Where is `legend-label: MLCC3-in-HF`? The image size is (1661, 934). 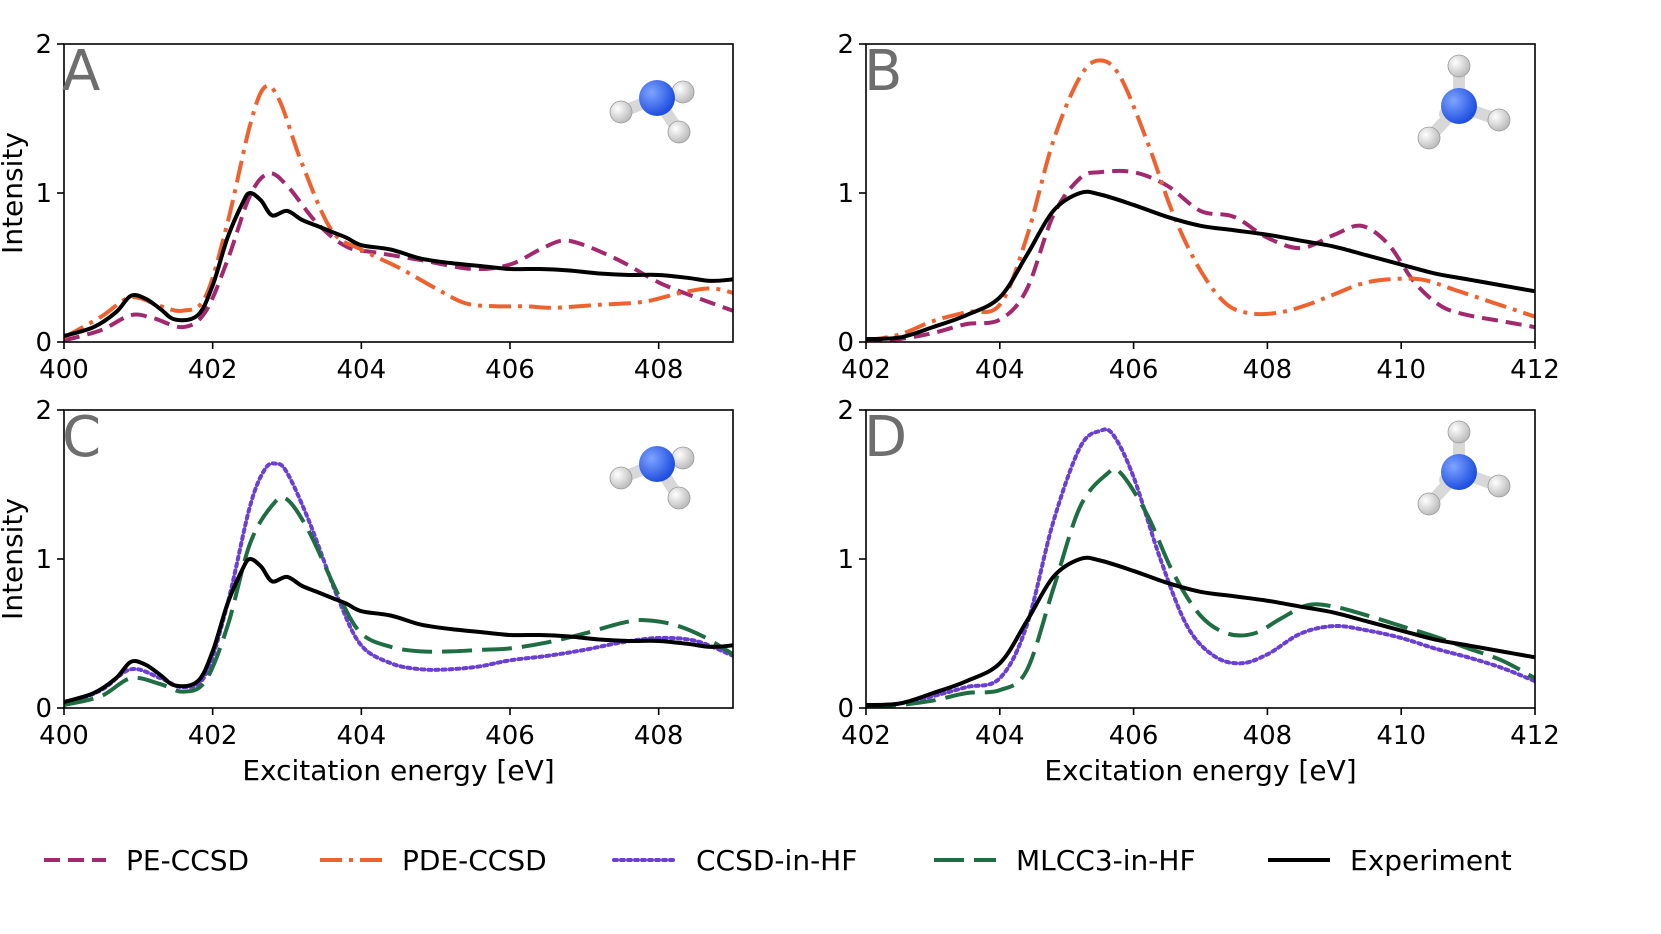 legend-label: MLCC3-in-HF is located at coordinates (1106, 860).